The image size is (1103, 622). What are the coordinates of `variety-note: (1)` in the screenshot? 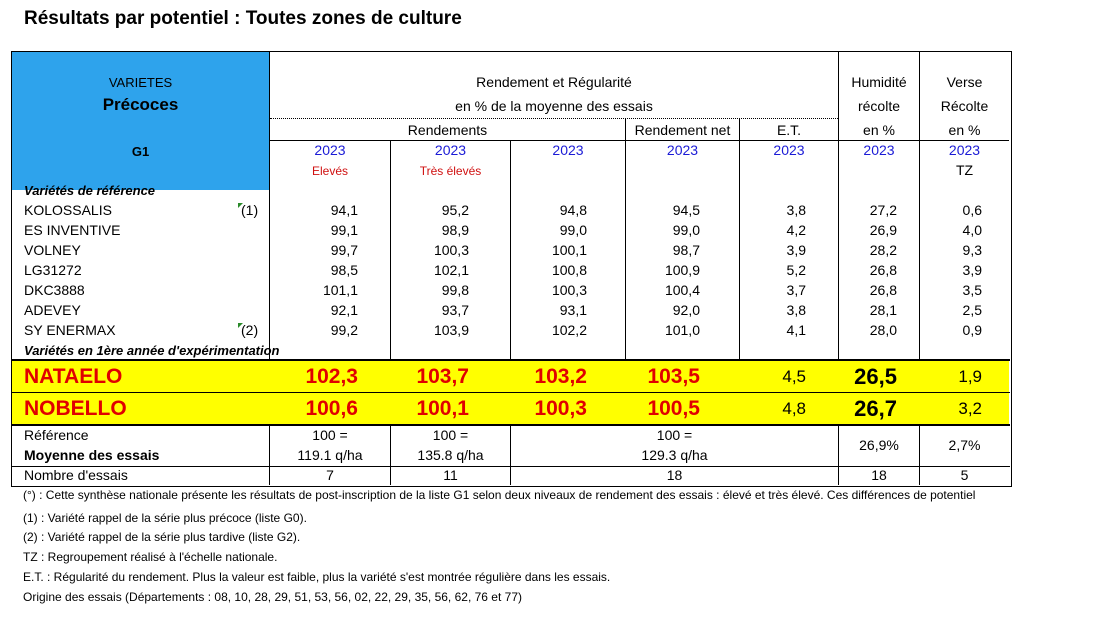 It's located at (250, 210).